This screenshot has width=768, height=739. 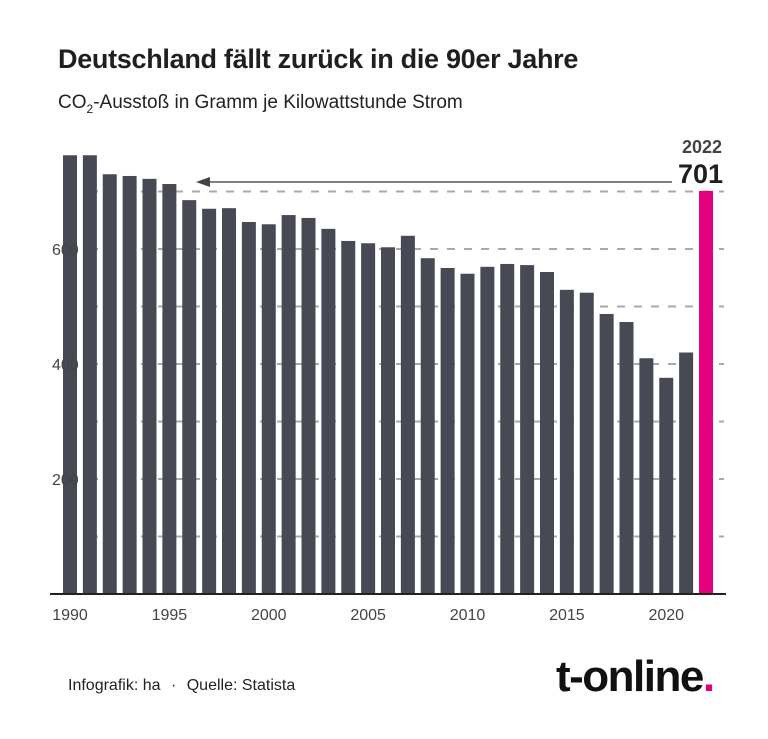 I want to click on bar-2013, so click(x=527, y=429).